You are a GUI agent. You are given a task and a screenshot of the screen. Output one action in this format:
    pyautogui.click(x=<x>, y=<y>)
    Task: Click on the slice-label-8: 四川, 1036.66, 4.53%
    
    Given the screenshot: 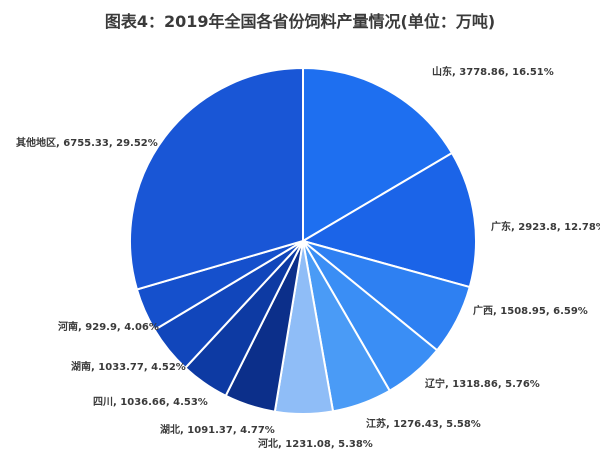 What is the action you would take?
    pyautogui.click(x=150, y=402)
    